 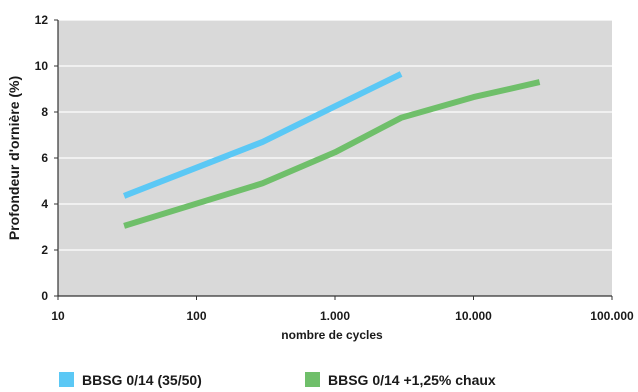 What do you see at coordinates (332, 335) in the screenshot?
I see `x-axis-title: nombre de cycles` at bounding box center [332, 335].